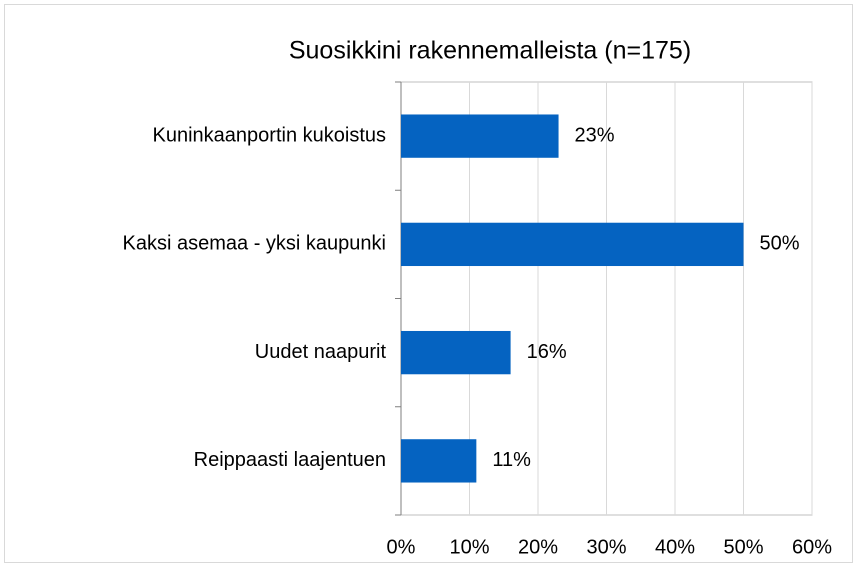 The width and height of the screenshot is (858, 567). Describe the element at coordinates (538, 547) in the screenshot. I see `x-tick-label: 20%` at that location.